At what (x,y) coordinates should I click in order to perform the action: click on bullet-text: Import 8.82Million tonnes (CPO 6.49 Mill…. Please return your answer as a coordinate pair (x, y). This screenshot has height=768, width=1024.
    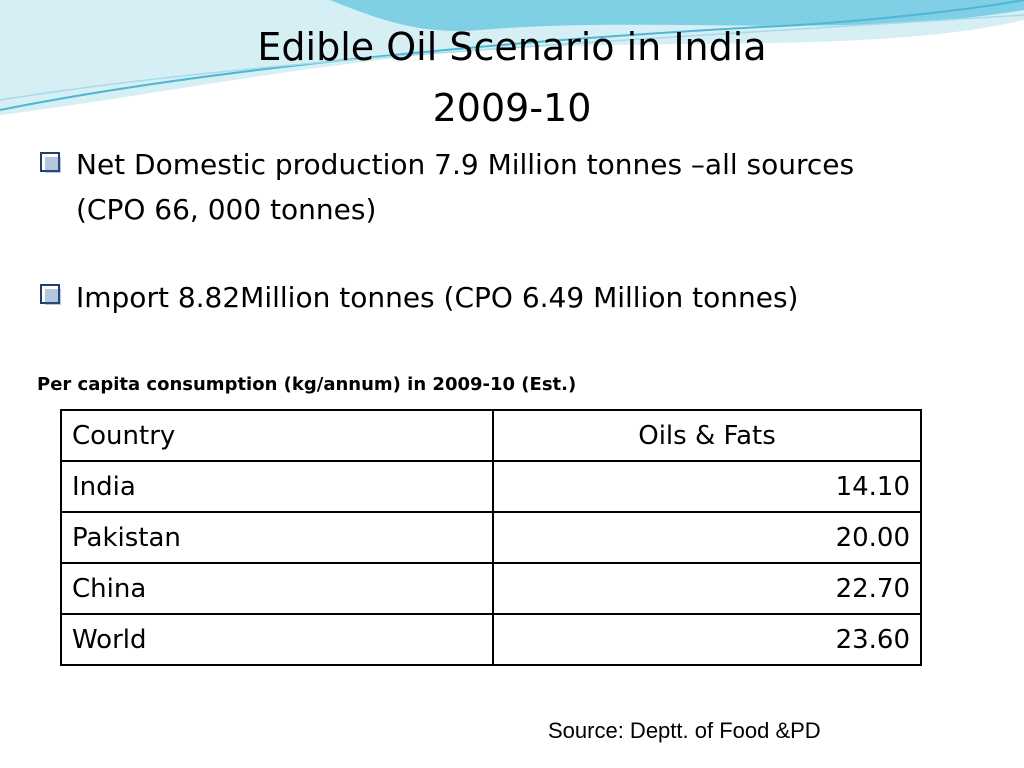
    Looking at the image, I should click on (437, 297).